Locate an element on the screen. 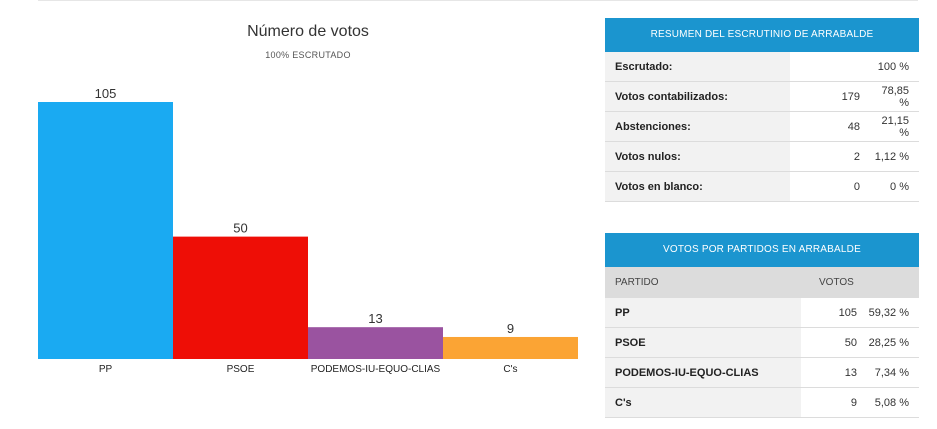  bar-value-label: 50 is located at coordinates (240, 228).